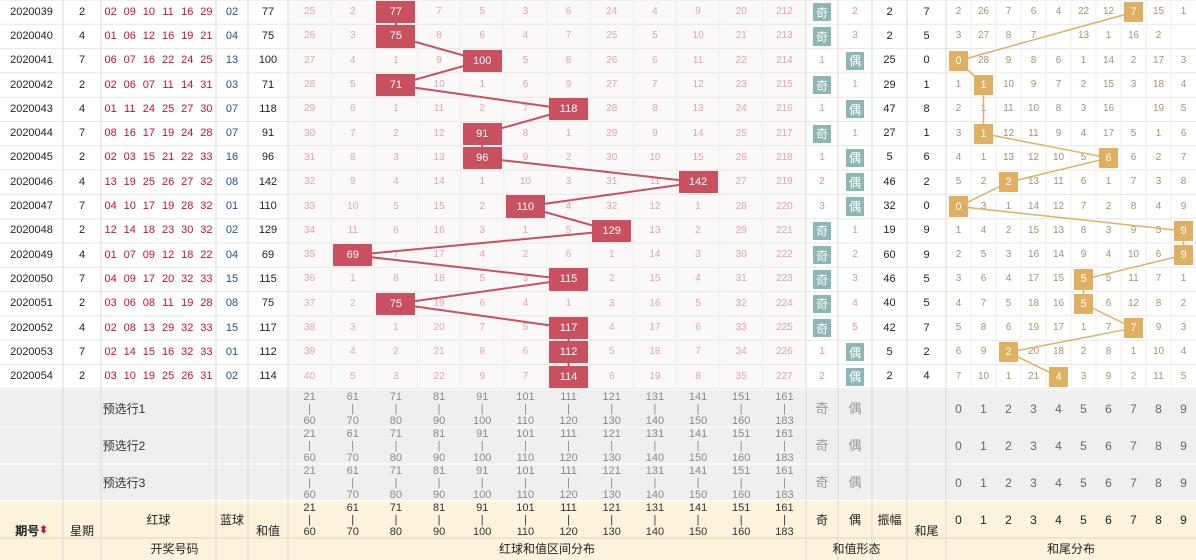  What do you see at coordinates (43, 530) in the screenshot?
I see `sort-icon: ⬍` at bounding box center [43, 530].